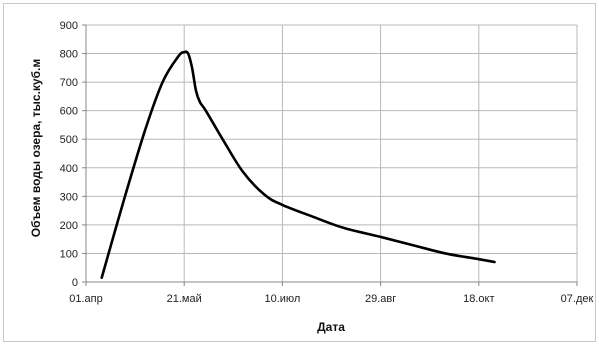 The width and height of the screenshot is (599, 345). What do you see at coordinates (69, 154) in the screenshot?
I see `y-tick-labels: 0 100 200 300 400 500 600 700 800 900` at bounding box center [69, 154].